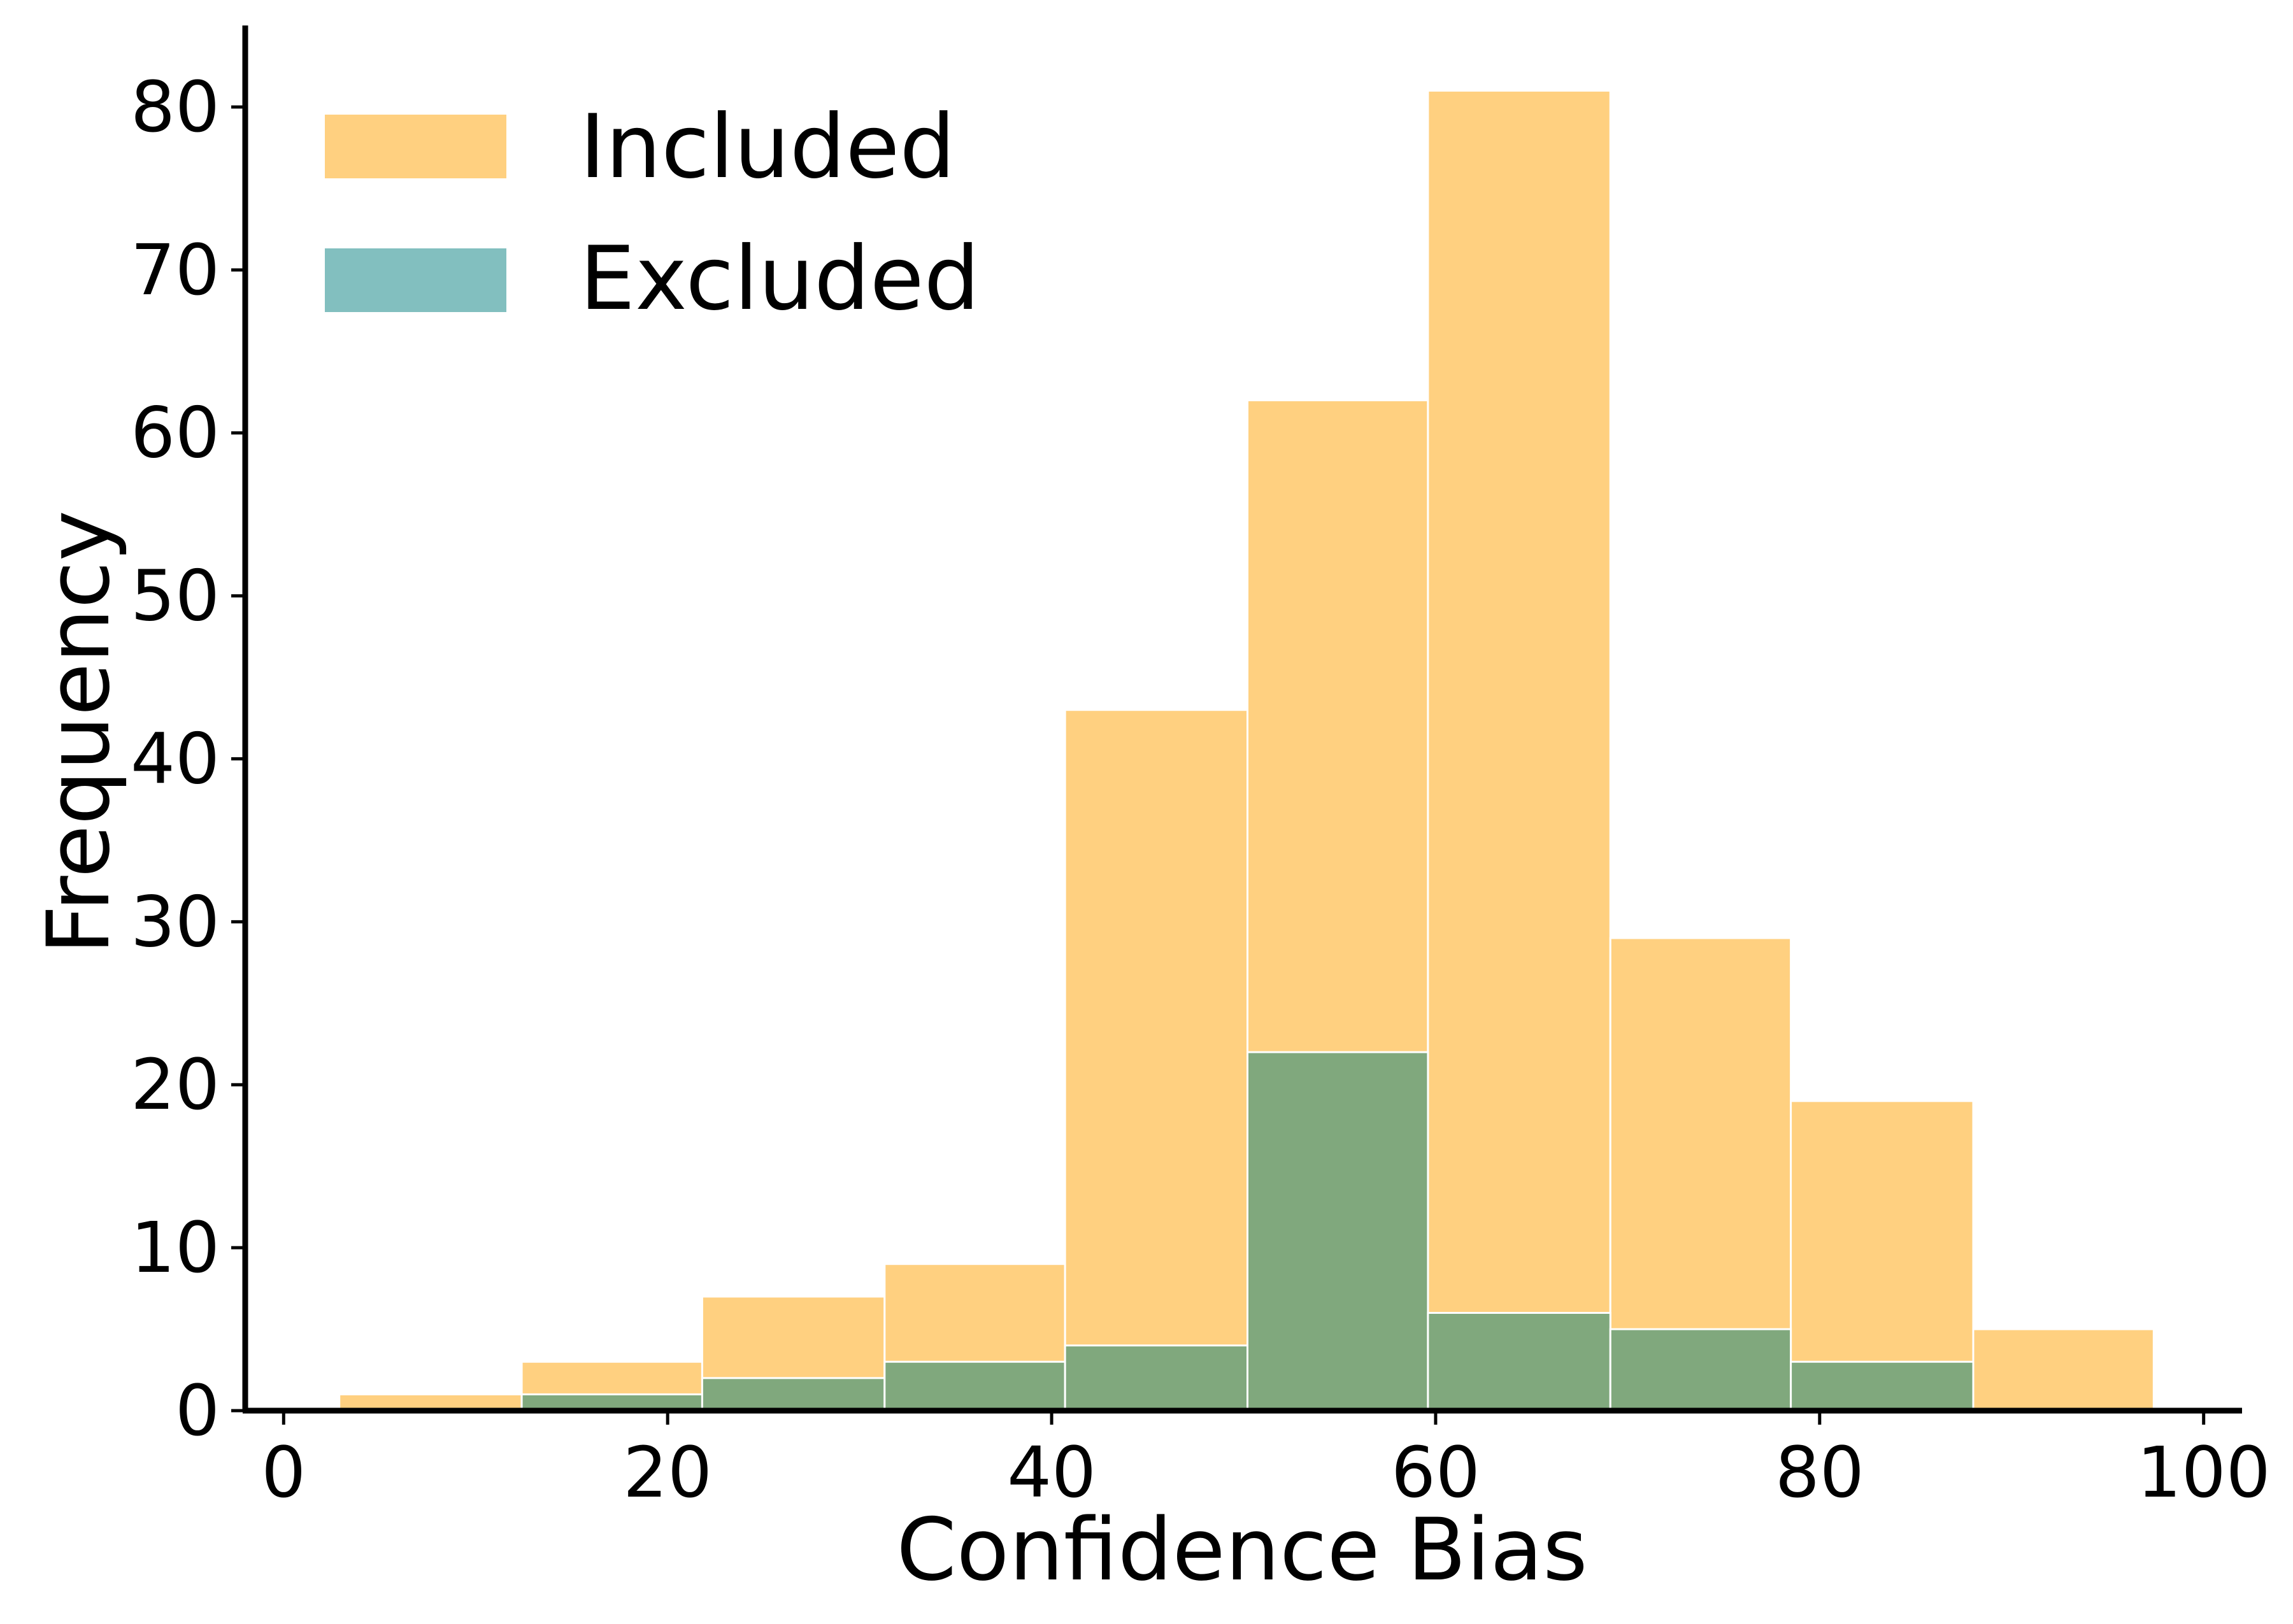  Describe the element at coordinates (652, 213) in the screenshot. I see `legend: Included Excluded` at that location.